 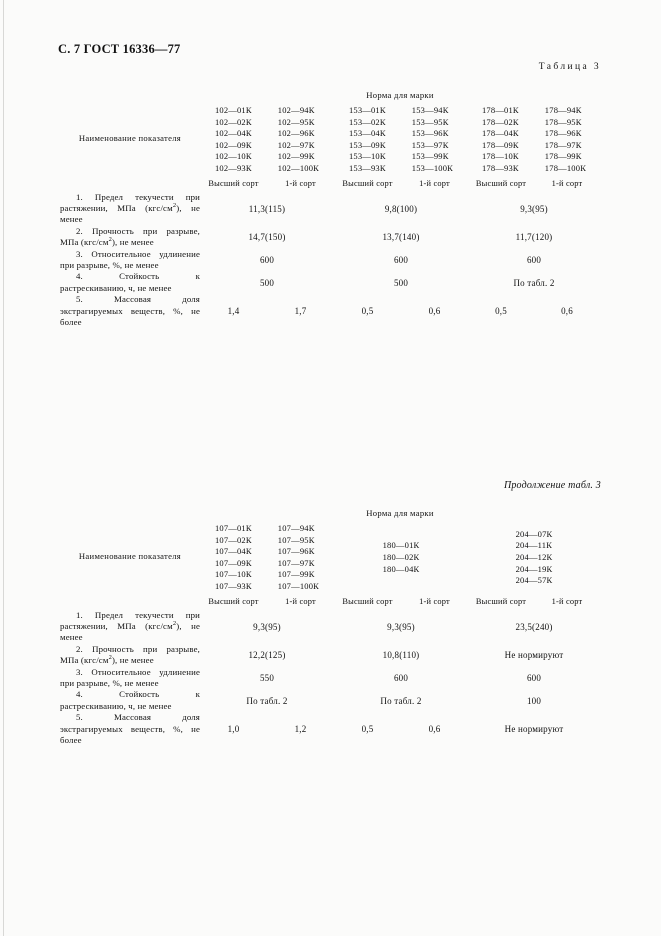 What do you see at coordinates (130, 138) in the screenshot?
I see `table1-name-col-header: Наименование показателя` at bounding box center [130, 138].